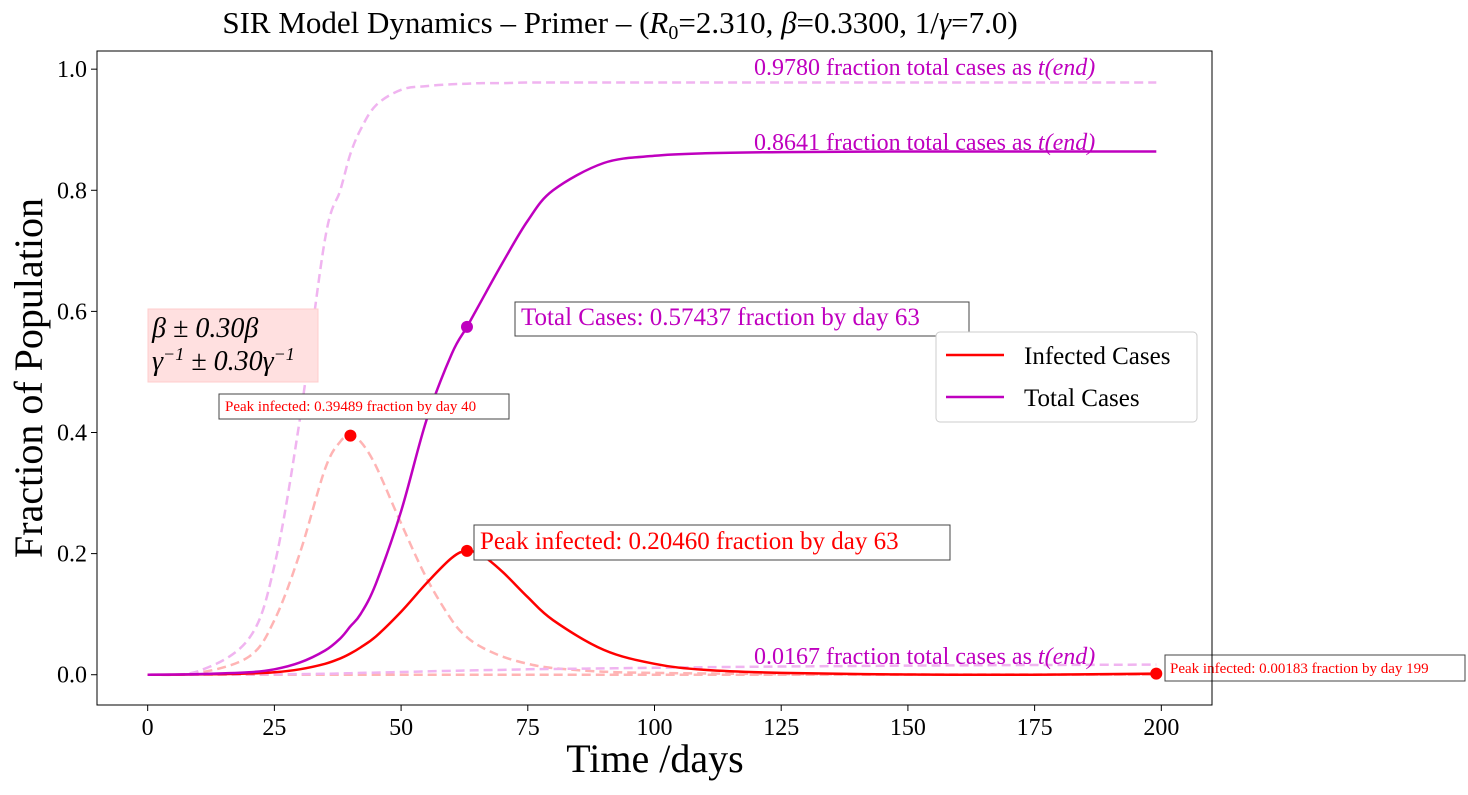 This screenshot has width=1468, height=795. Describe the element at coordinates (528, 728) in the screenshot. I see `x-tick-label: 75` at that location.